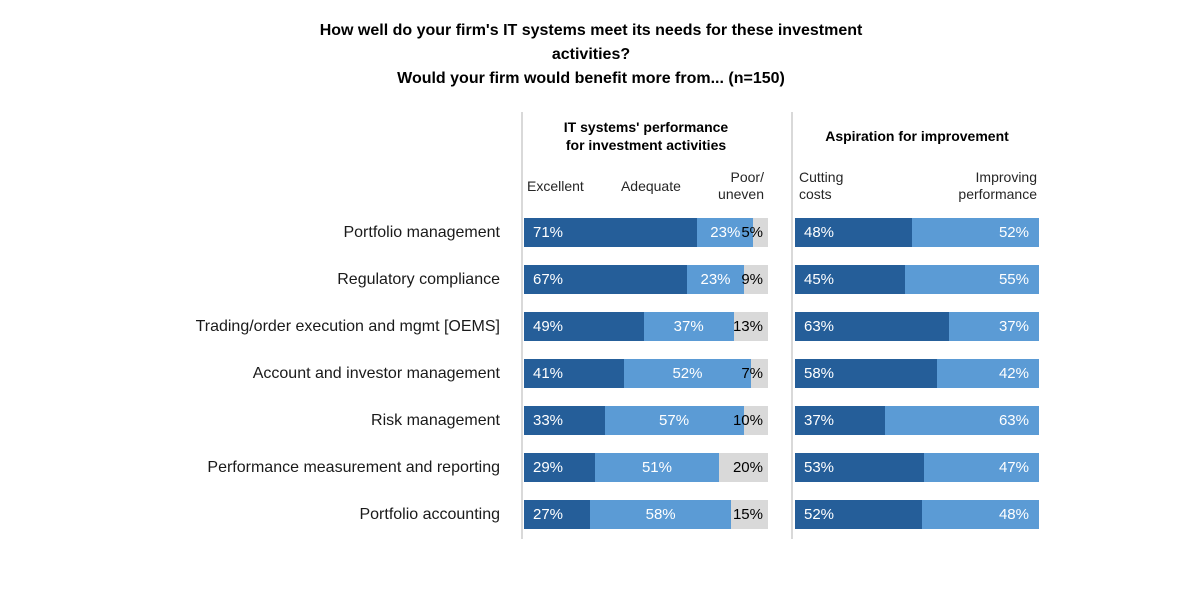  I want to click on left-panel-axis-line, so click(522, 325).